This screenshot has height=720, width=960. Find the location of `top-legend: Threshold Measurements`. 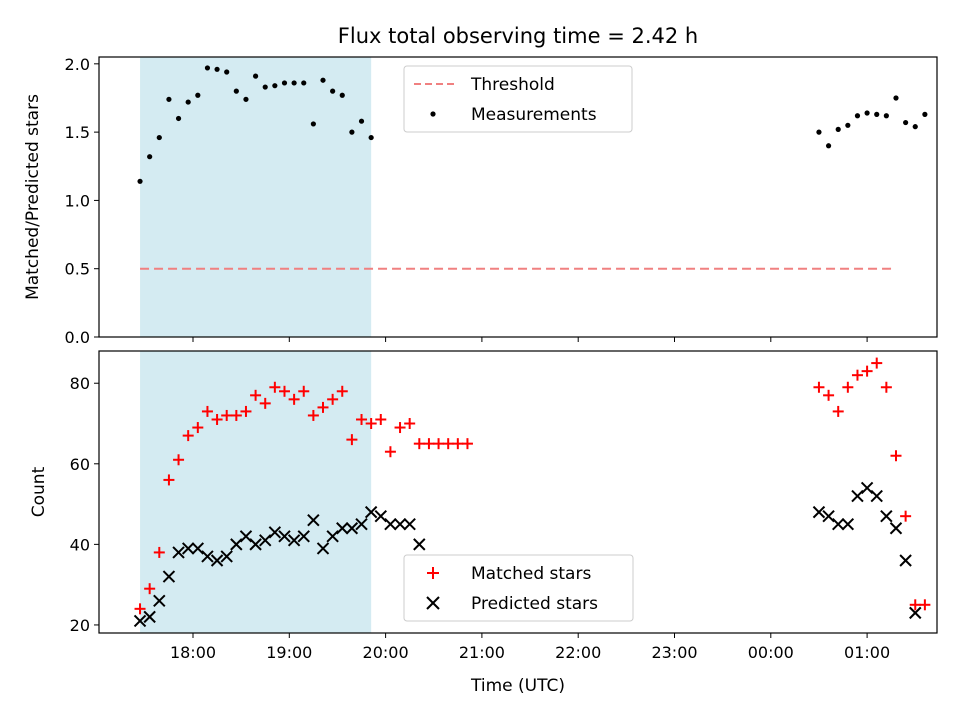

top-legend: Threshold Measurements is located at coordinates (518, 99).